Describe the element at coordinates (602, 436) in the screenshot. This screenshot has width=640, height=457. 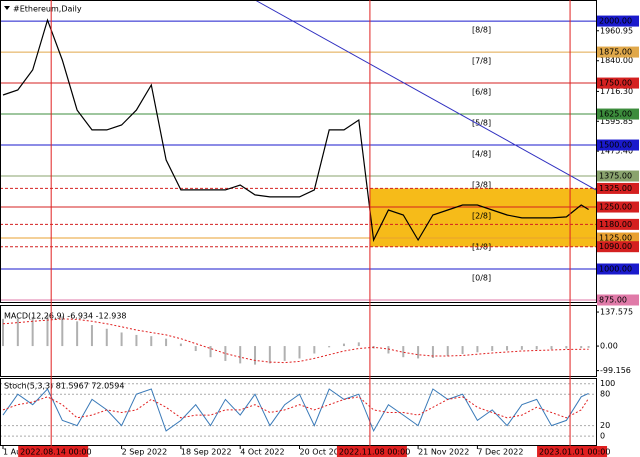
I see `stoch-tick-label: 0` at that location.